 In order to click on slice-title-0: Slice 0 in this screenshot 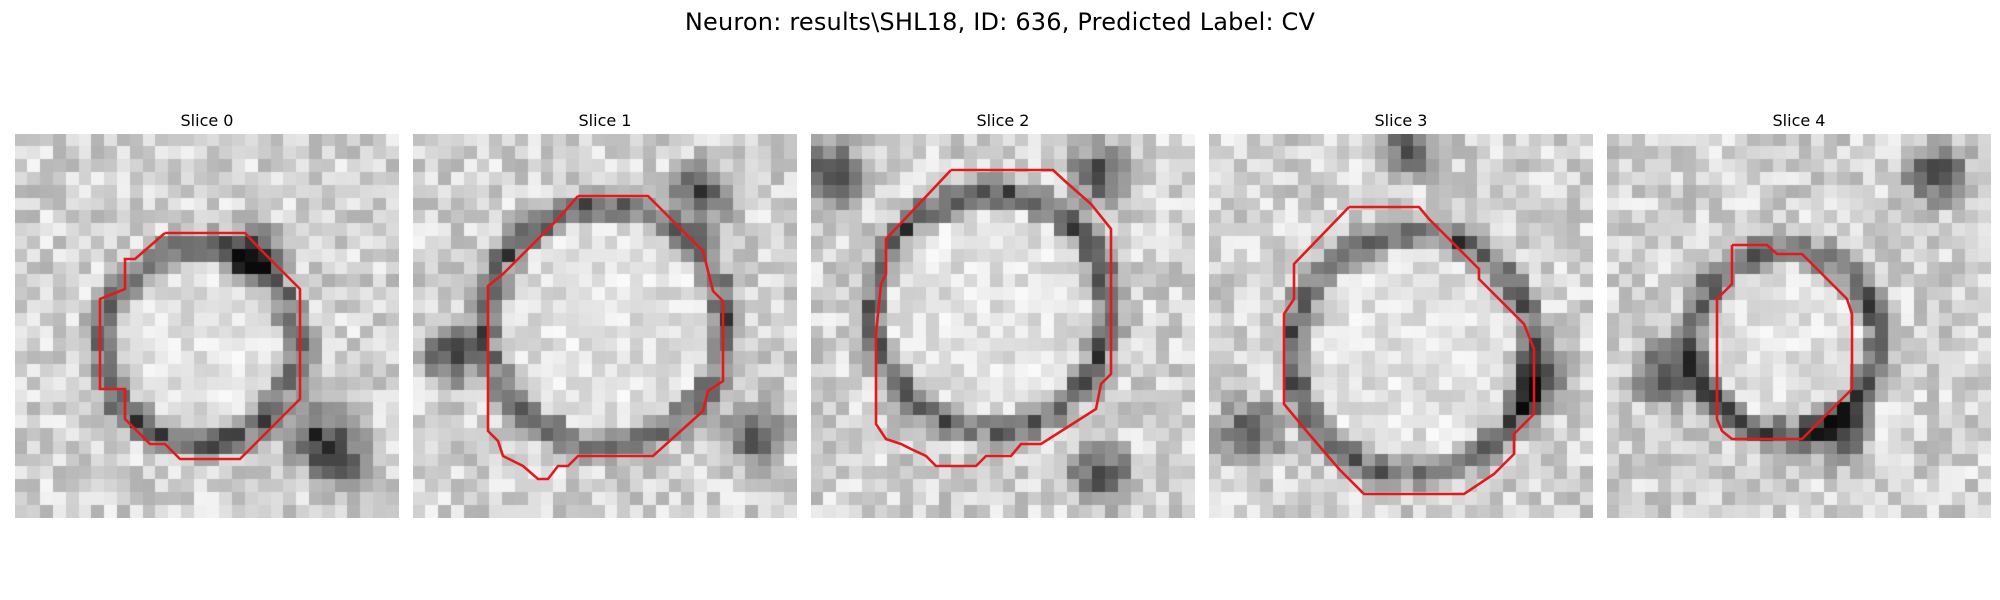, I will do `click(207, 120)`.